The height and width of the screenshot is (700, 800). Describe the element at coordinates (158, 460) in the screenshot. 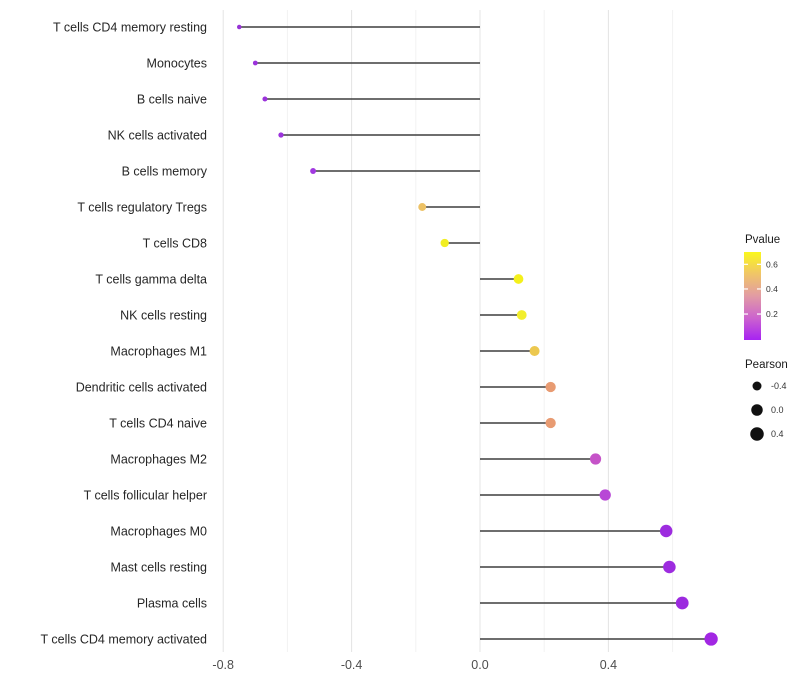

I see `y-axis-label: Macrophages M2` at that location.